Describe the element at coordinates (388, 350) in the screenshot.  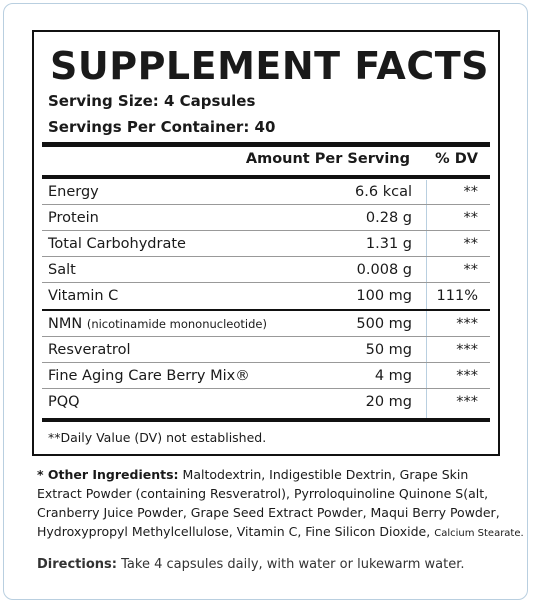
I see `amount: 50 mg` at that location.